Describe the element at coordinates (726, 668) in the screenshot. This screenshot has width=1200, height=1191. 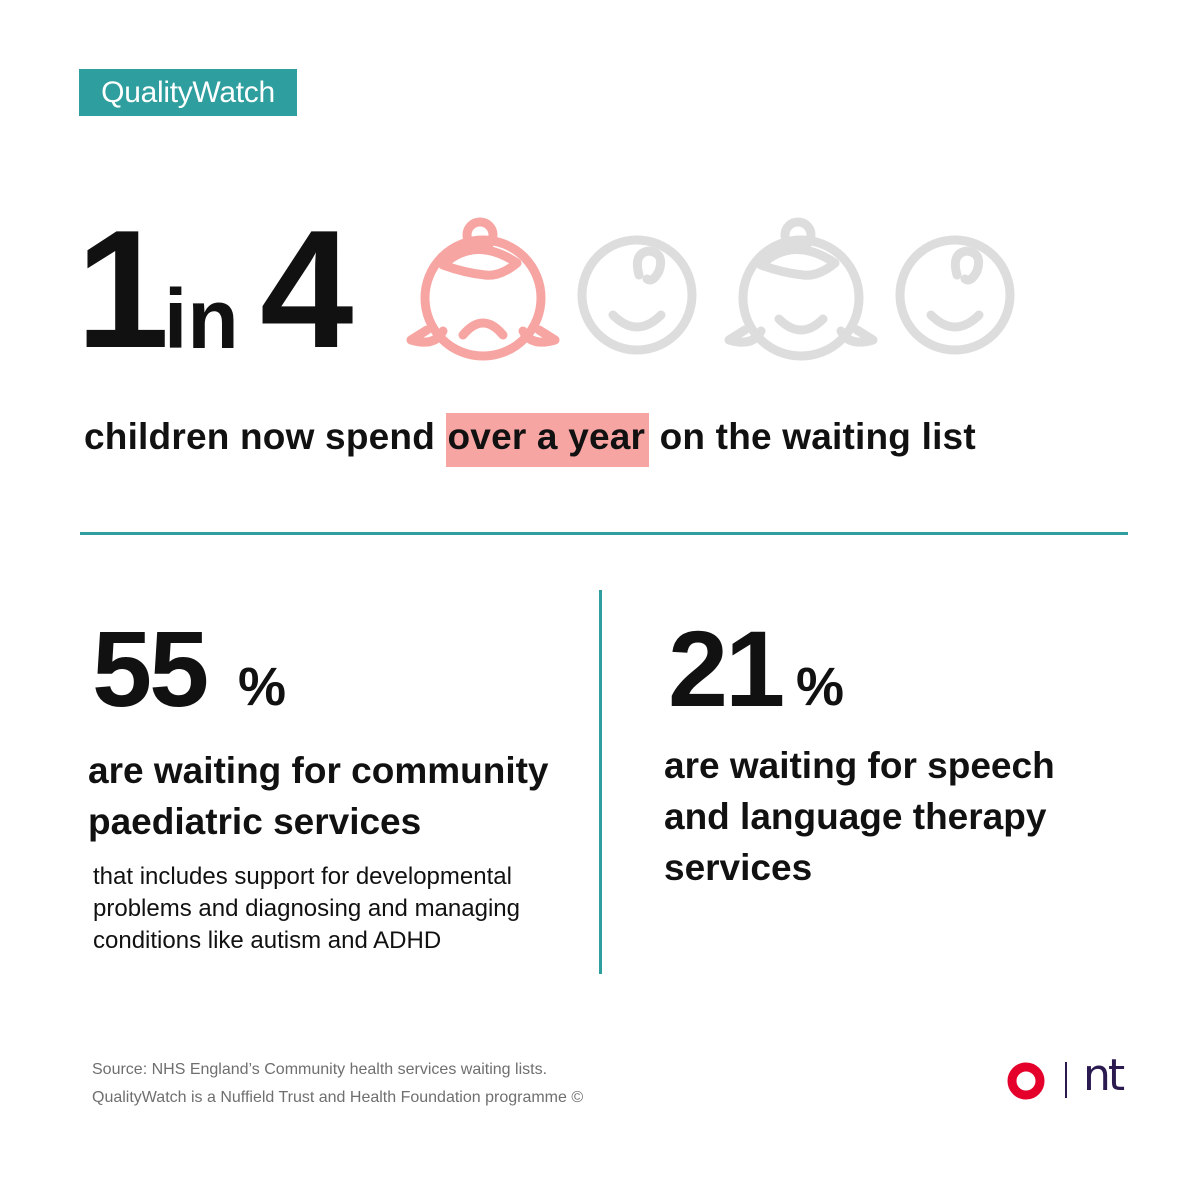
I see `stat-speech-value: 21` at that location.